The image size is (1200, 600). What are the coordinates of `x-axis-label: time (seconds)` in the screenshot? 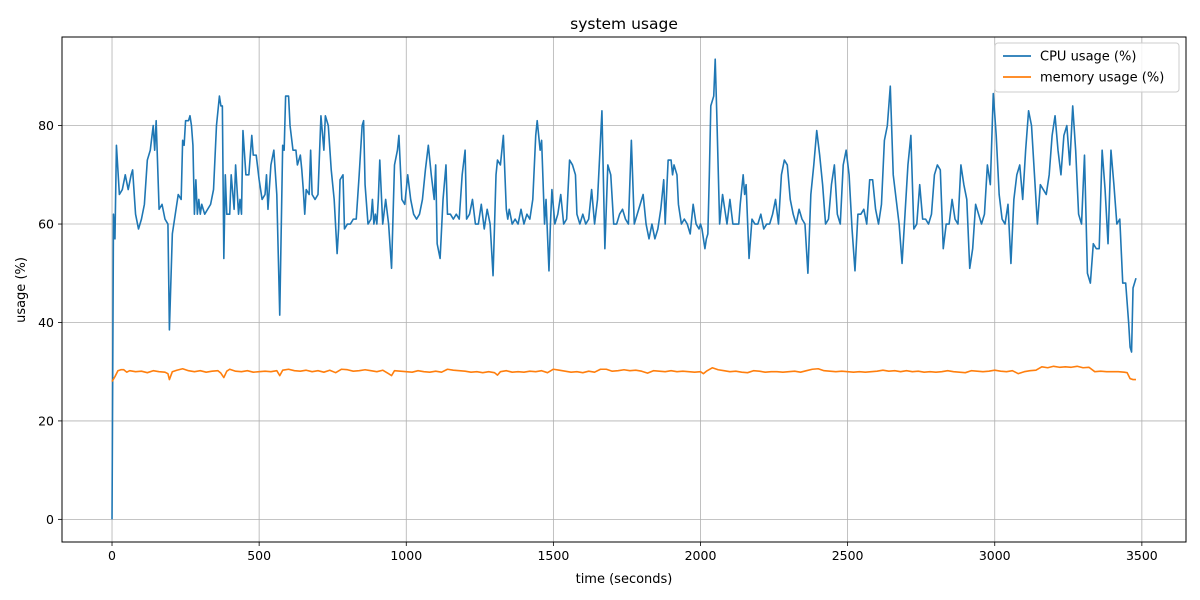 It's located at (624, 579).